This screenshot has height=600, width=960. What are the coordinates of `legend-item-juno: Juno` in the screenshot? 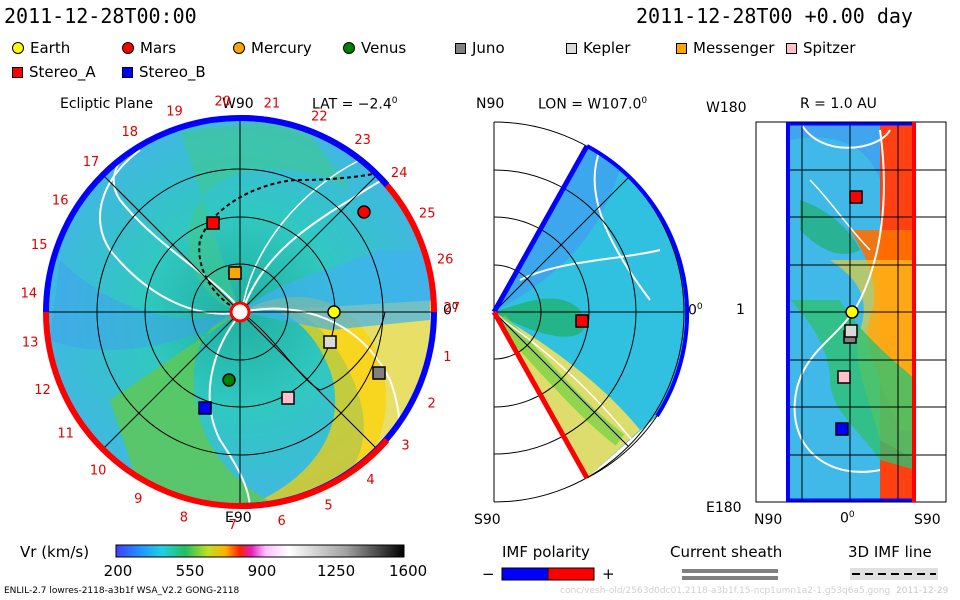 It's located at (480, 48).